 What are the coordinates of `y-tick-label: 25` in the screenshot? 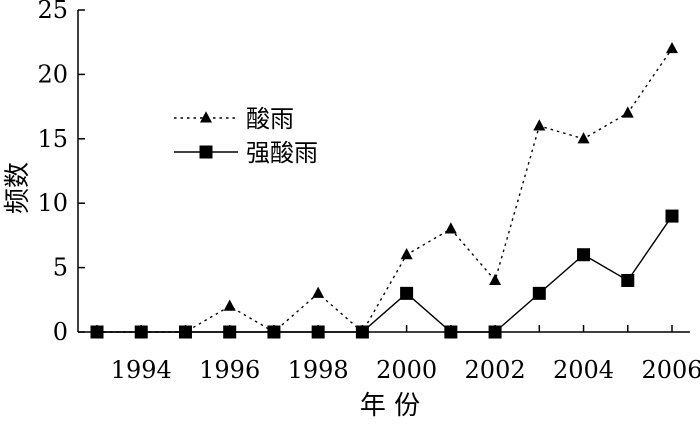 It's located at (52, 12).